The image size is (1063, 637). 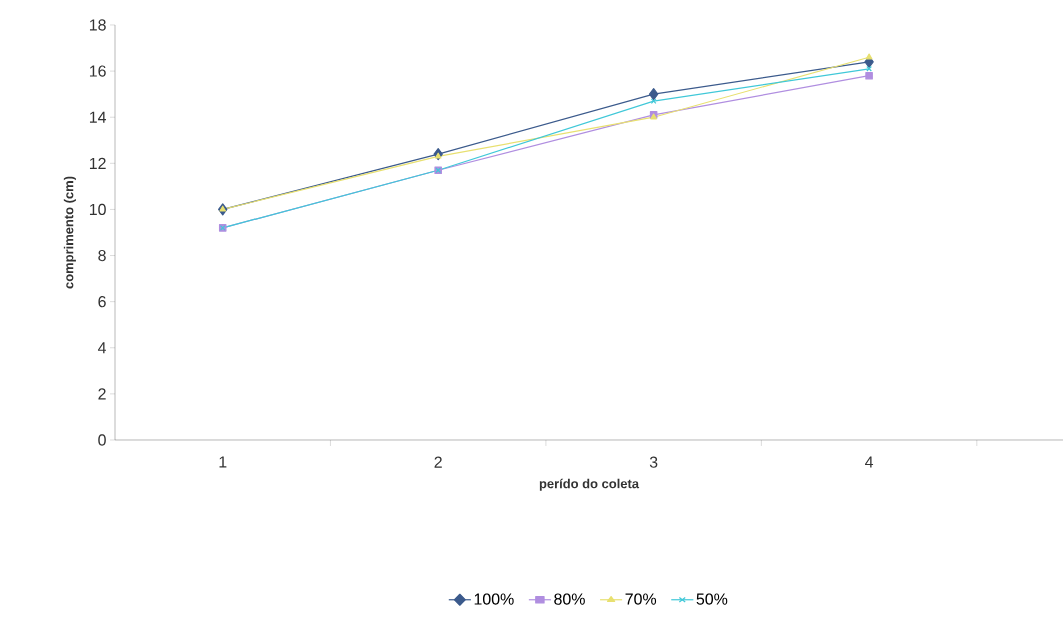 I want to click on x-tick-label: 4, so click(x=869, y=462).